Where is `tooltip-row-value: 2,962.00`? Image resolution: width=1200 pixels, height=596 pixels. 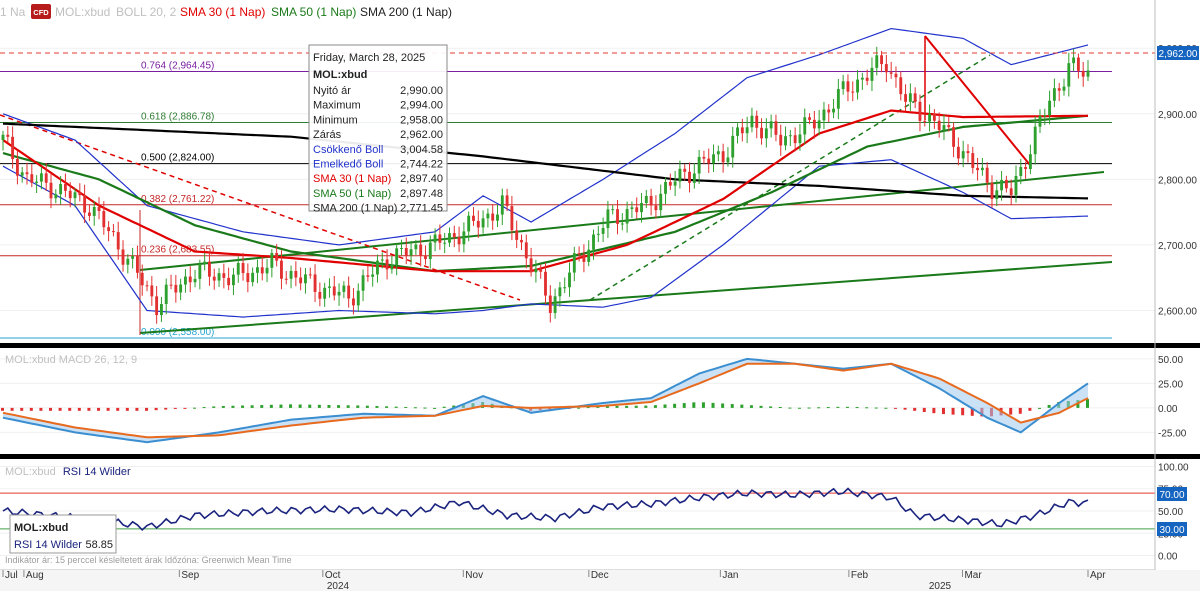
tooltip-row-value: 2,962.00 is located at coordinates (421, 135).